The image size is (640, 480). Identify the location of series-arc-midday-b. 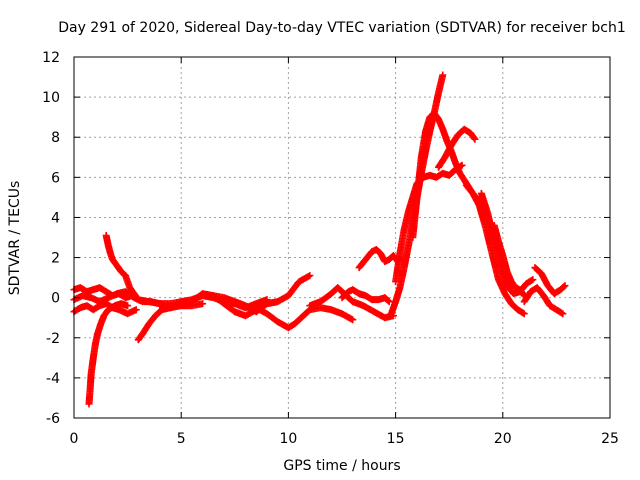
(304, 318).